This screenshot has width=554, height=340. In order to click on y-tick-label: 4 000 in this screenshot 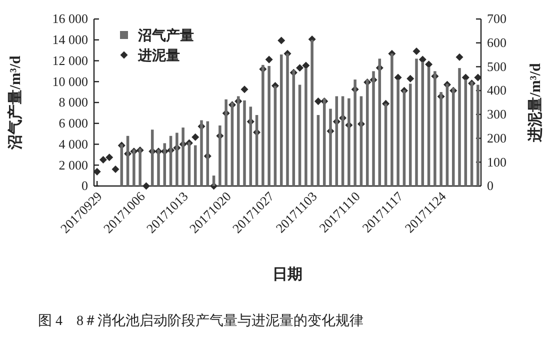, I will do `click(73, 144)`.